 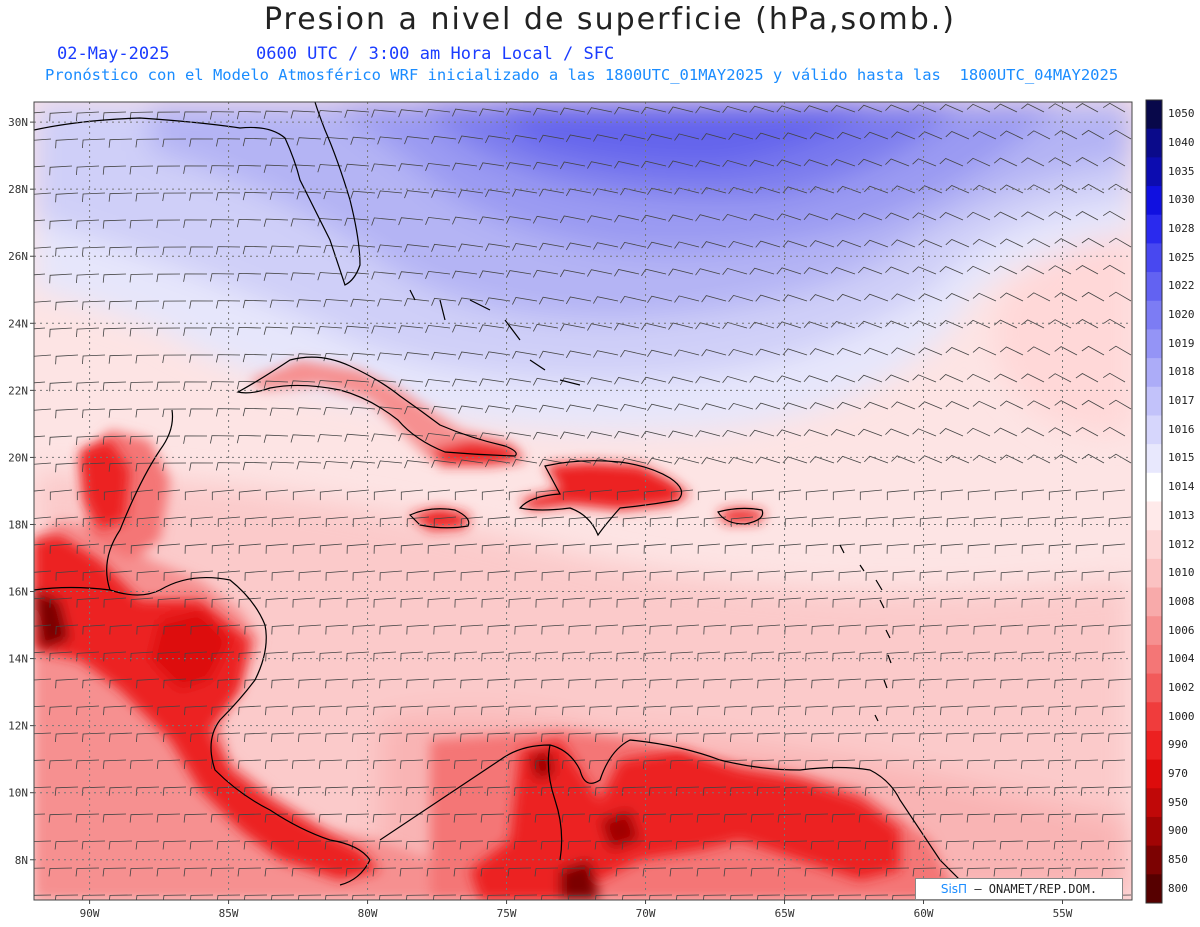 What do you see at coordinates (1181, 200) in the screenshot?
I see `colorbar-label: 1030` at bounding box center [1181, 200].